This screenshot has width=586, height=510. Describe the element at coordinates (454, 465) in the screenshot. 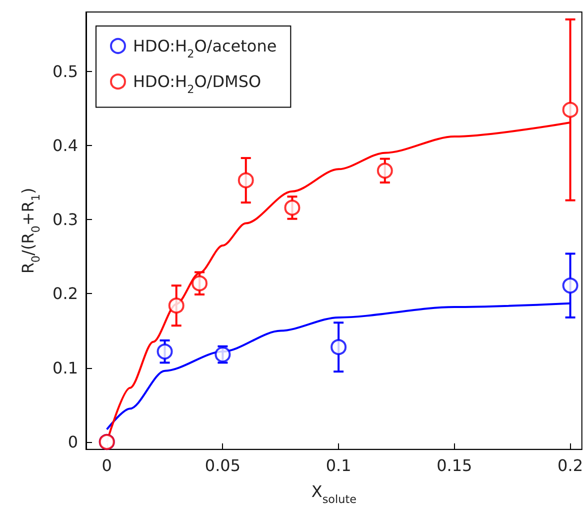

I see `x-tick-label: 0.15` at that location.